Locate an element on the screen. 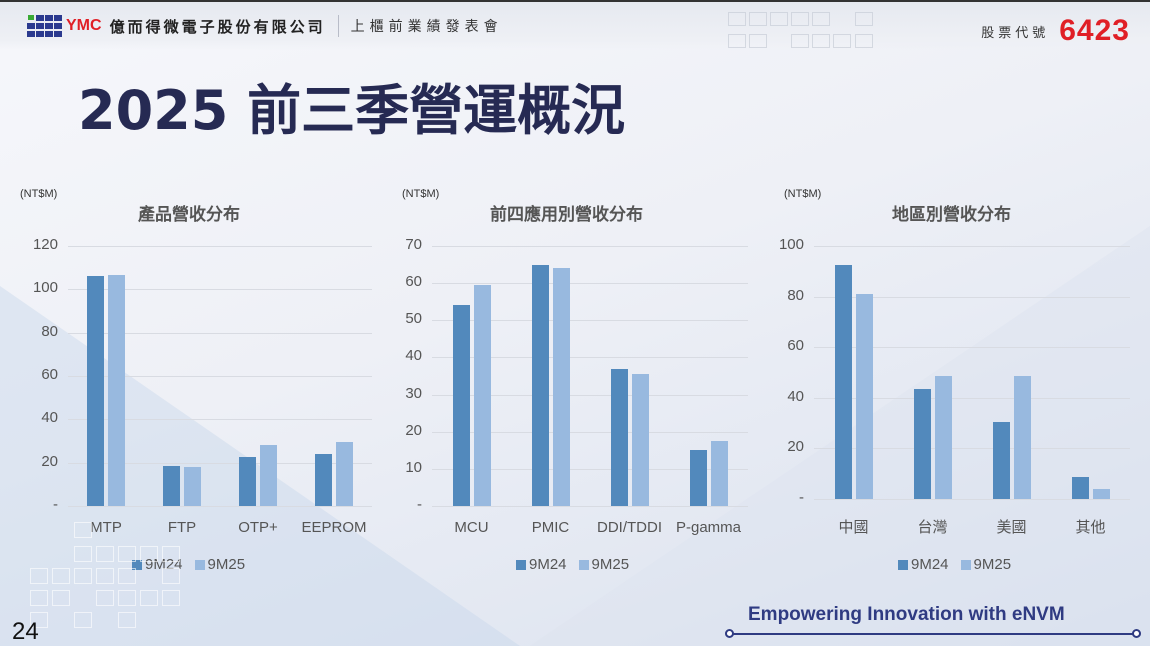 This screenshot has width=1150, height=646. bar-9M24-EEPROM is located at coordinates (323, 480).